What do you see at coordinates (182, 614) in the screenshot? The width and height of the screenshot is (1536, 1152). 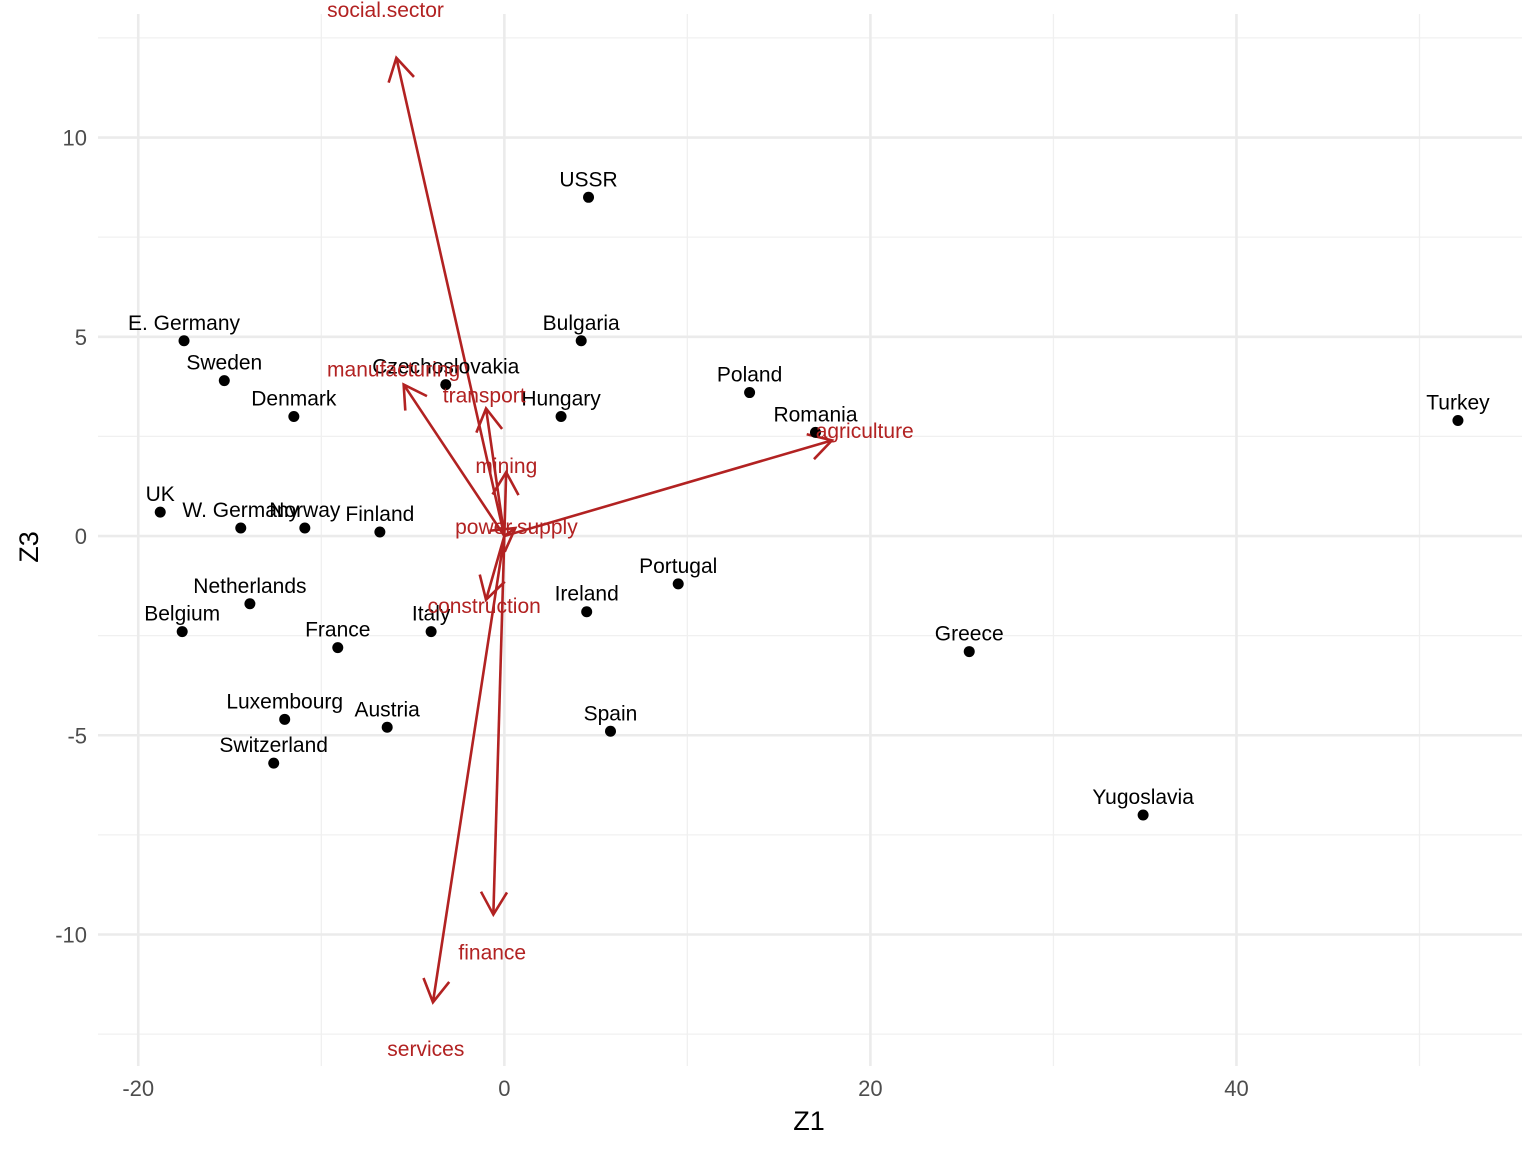 I see `point-label: Belgium` at bounding box center [182, 614].